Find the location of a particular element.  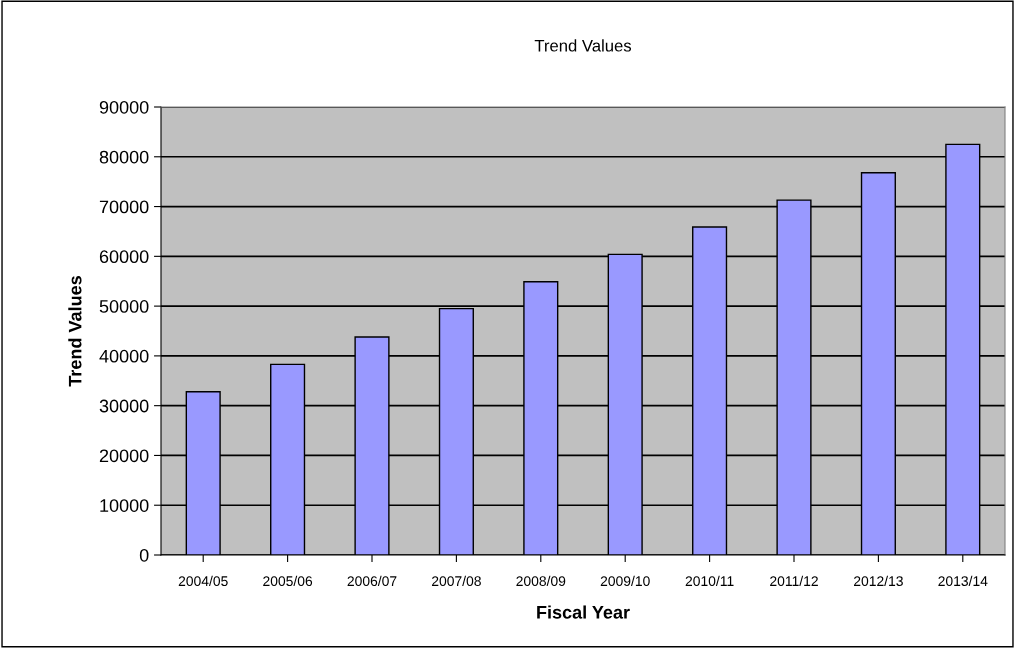

y-tick-label: 0 is located at coordinates (144, 555).